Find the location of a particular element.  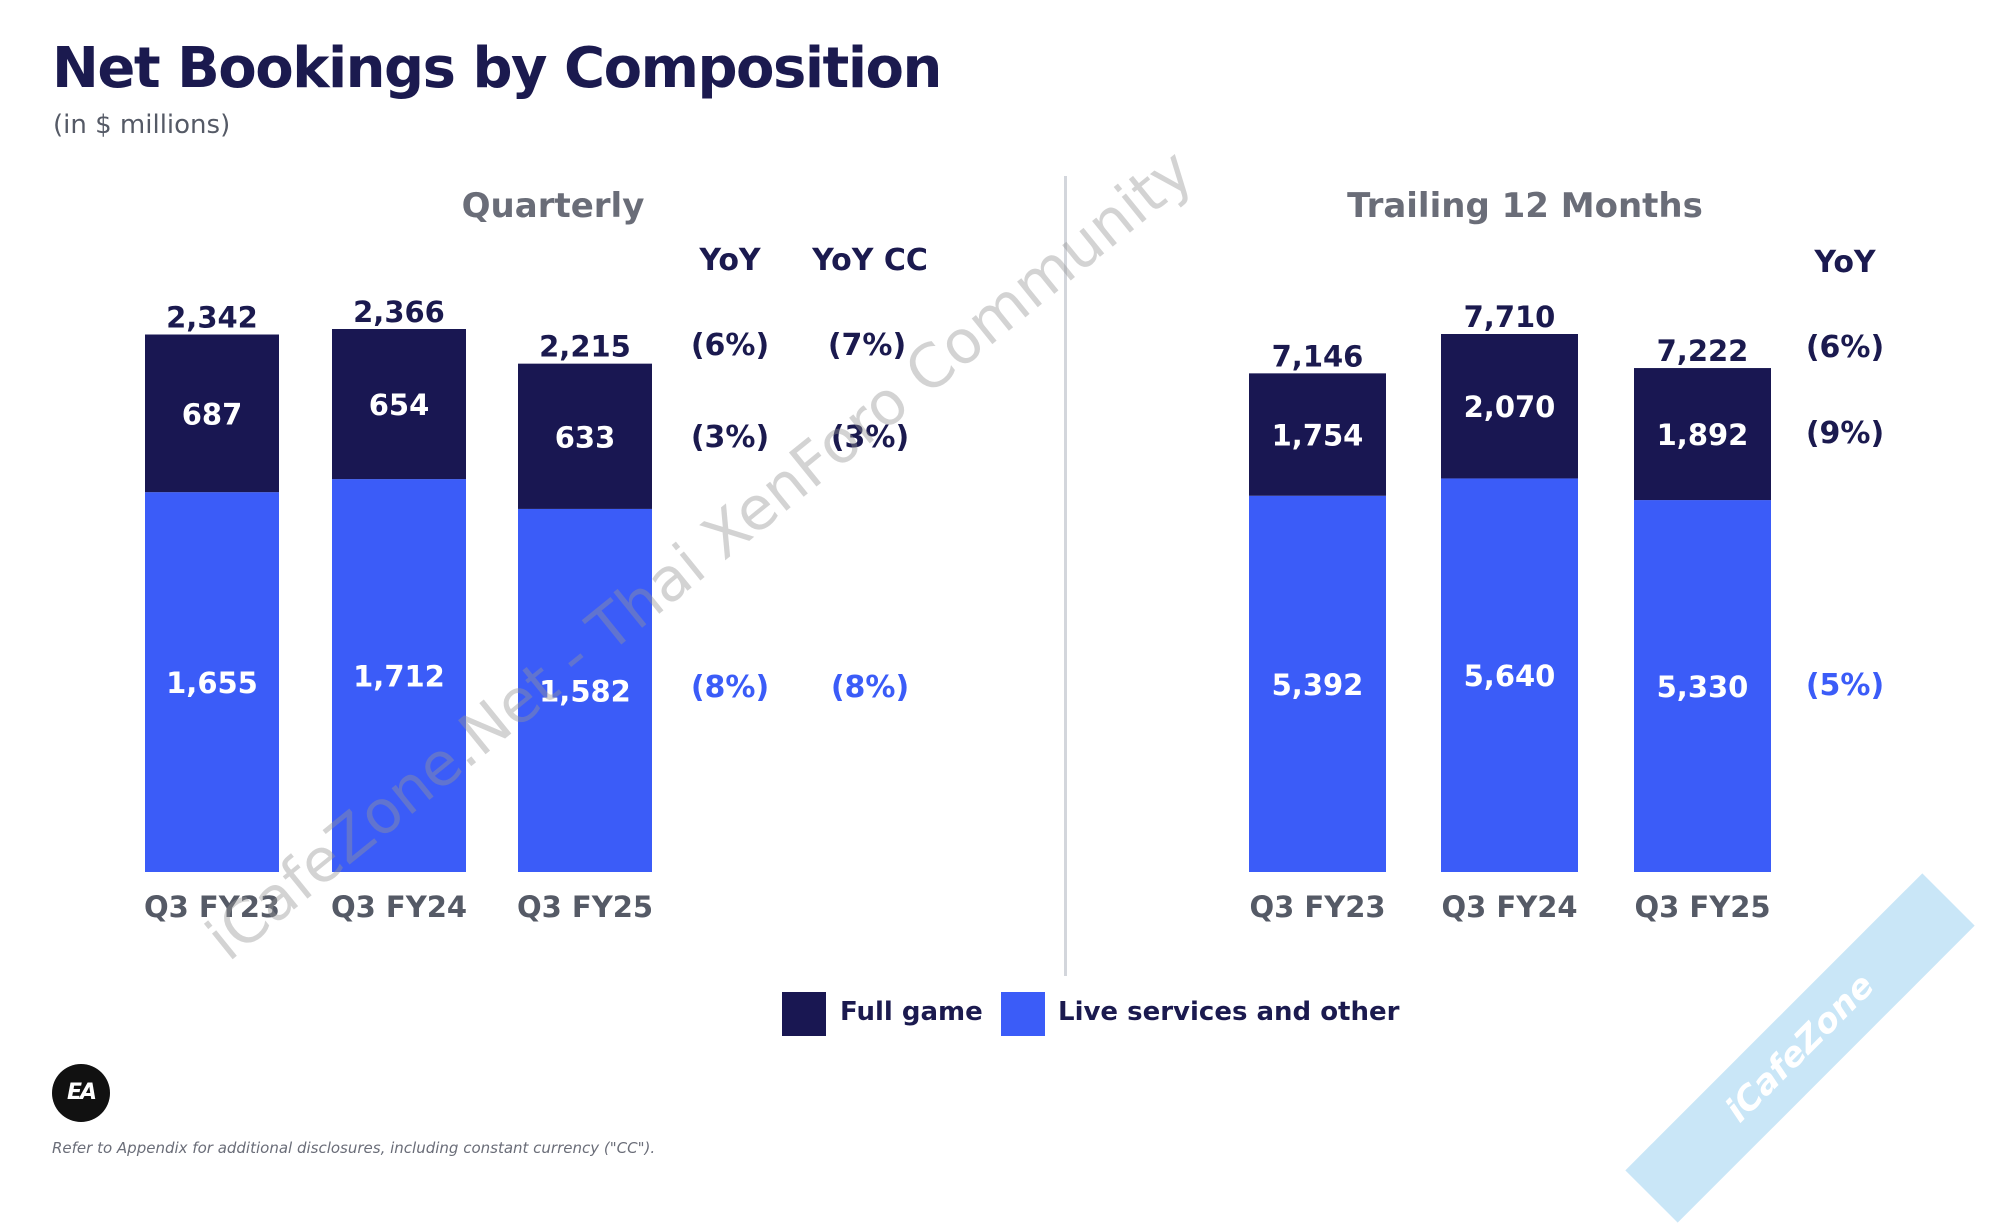

ttm-yoy-live-services: (5%) is located at coordinates (1845, 685).